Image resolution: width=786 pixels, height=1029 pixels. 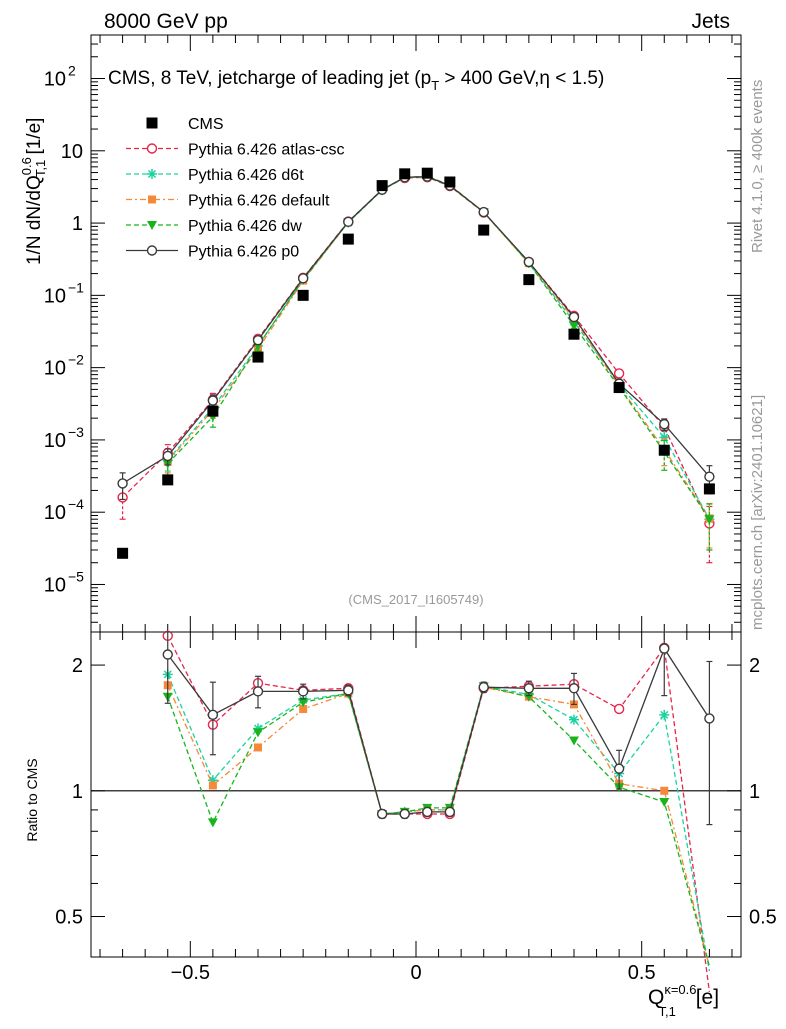 I want to click on legend-label: Pythia 6.426 d6t, so click(x=246, y=175).